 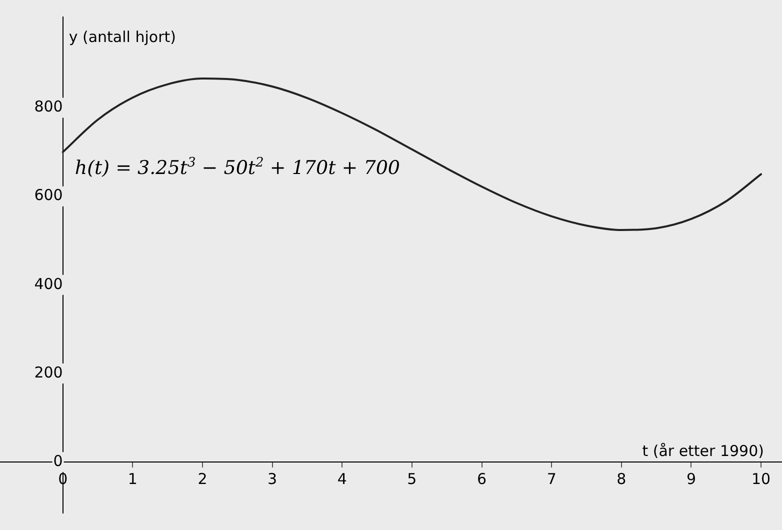 I want to click on x-tick-label: 6, so click(x=481, y=479).